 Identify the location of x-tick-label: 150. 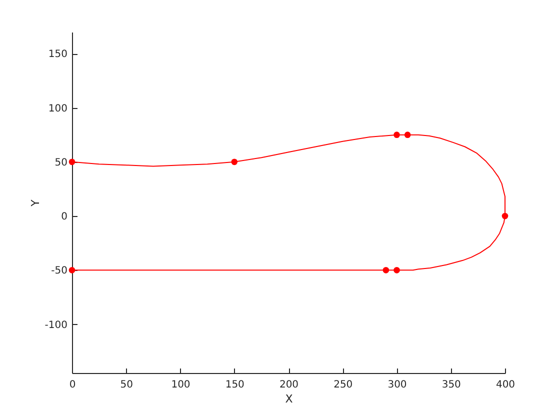
(234, 385).